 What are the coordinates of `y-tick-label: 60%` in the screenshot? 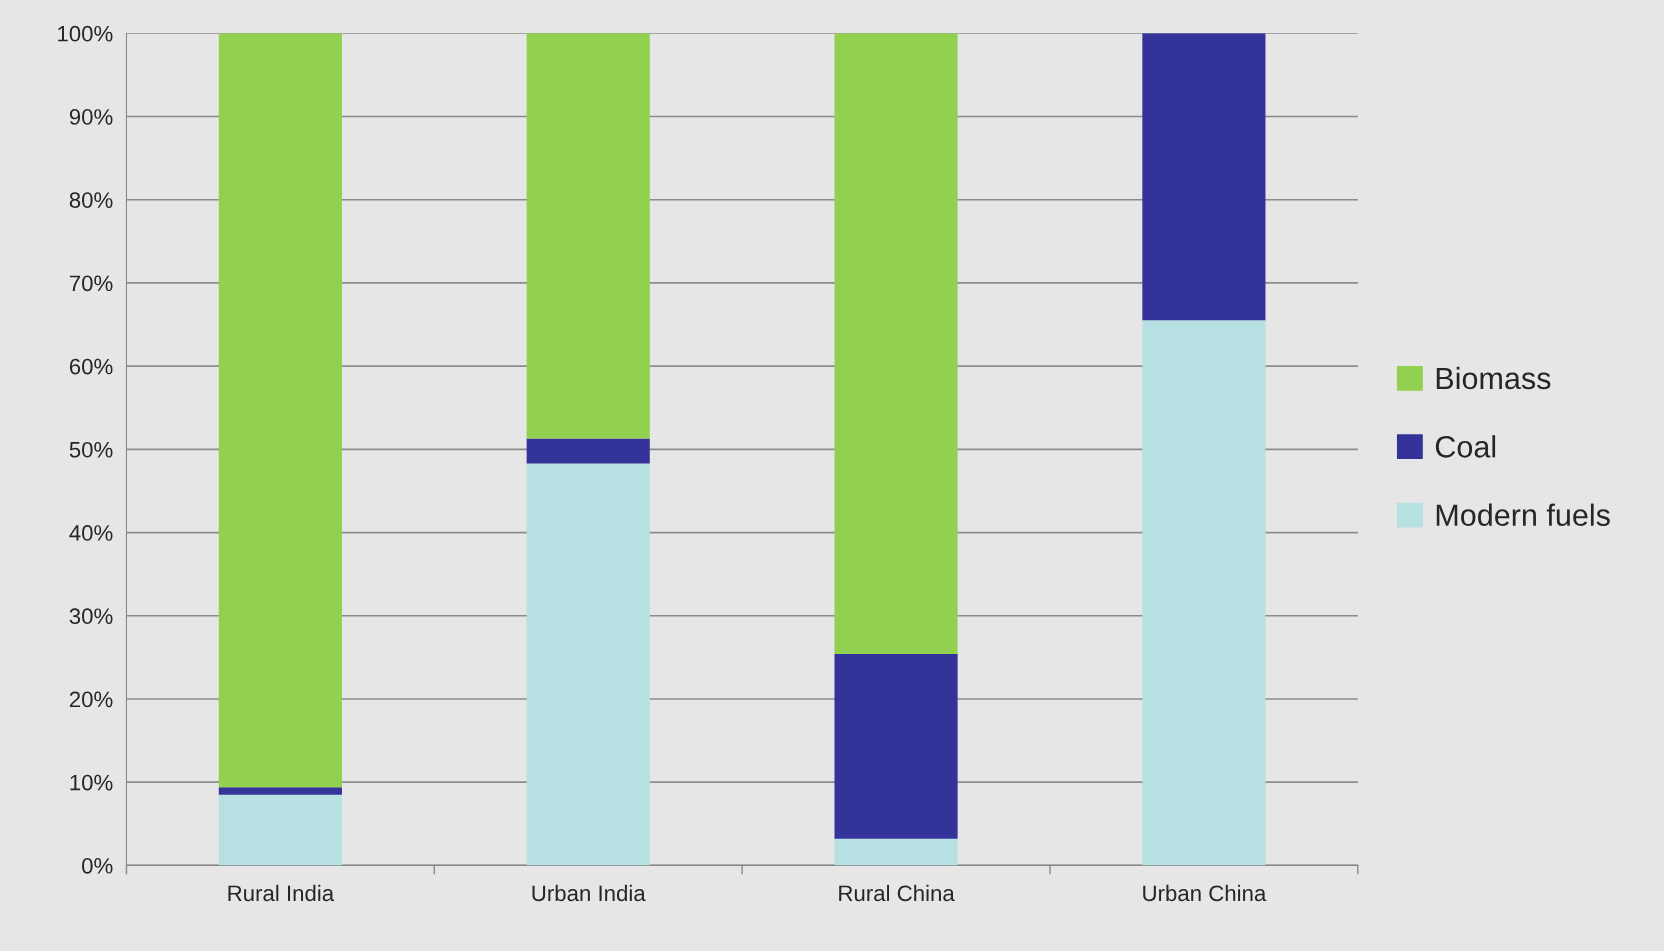 It's located at (91, 366).